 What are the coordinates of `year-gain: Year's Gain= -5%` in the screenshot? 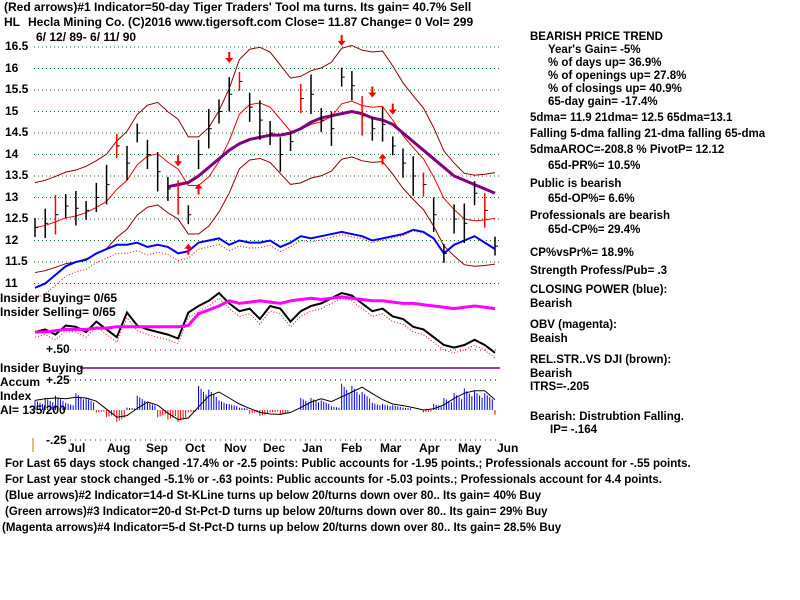 It's located at (594, 50).